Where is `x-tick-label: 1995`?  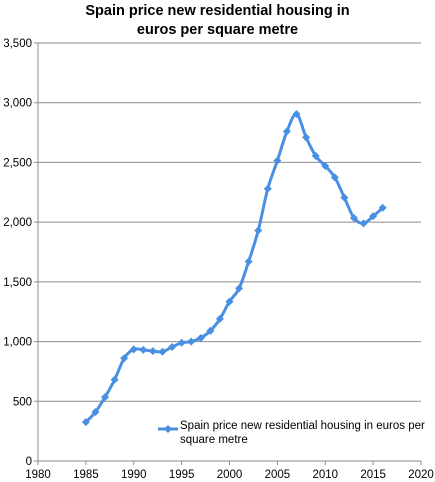 x-tick-label: 1995 is located at coordinates (182, 475).